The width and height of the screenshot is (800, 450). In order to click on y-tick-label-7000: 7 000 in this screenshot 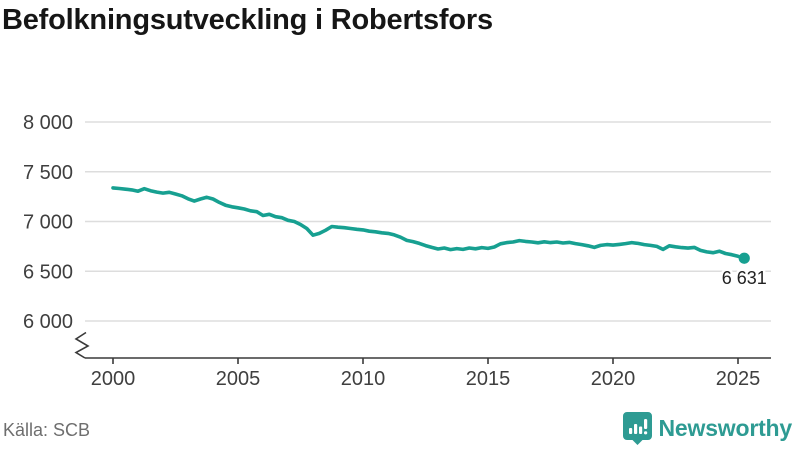, I will do `click(48, 223)`.